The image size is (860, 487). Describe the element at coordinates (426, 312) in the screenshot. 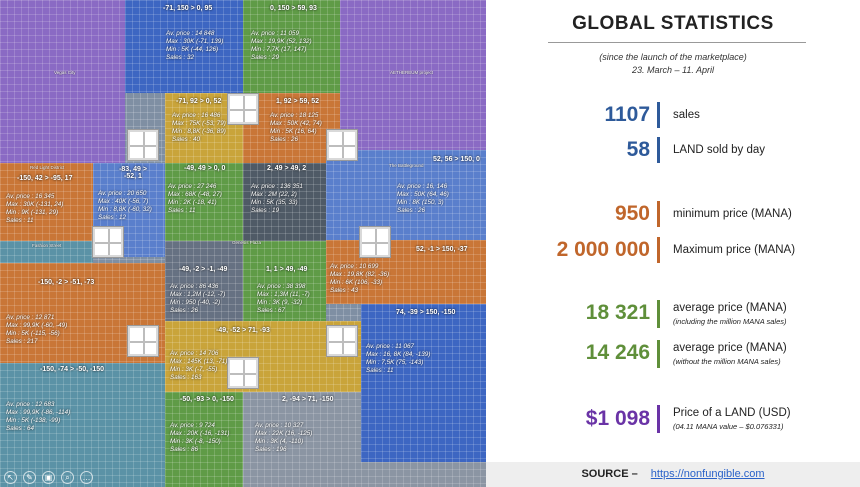

I see `zone-label: 74, -39 > 150, -150` at that location.